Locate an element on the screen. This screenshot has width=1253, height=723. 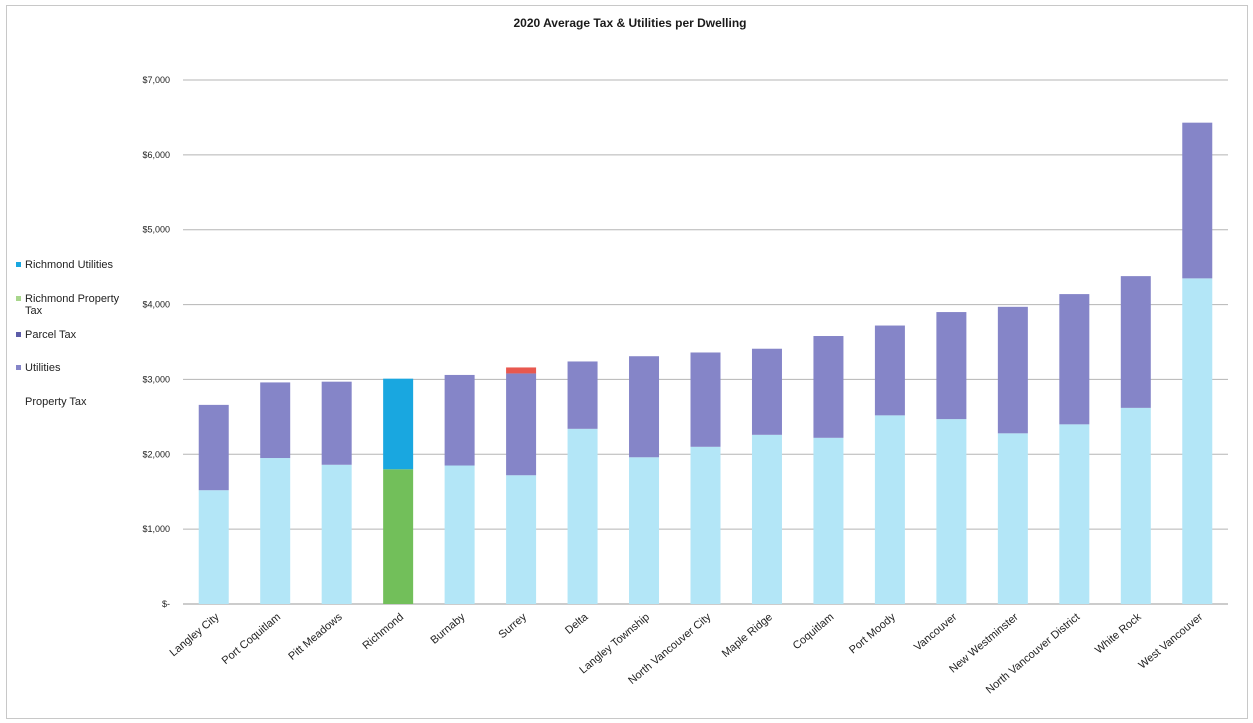
legend-item: Utilities is located at coordinates (38, 368).